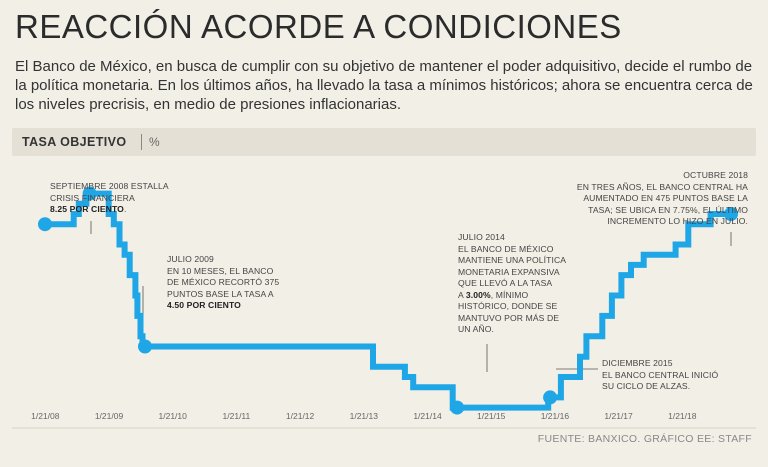 The width and height of the screenshot is (768, 467). I want to click on annotation-tail: ., so click(125, 209).